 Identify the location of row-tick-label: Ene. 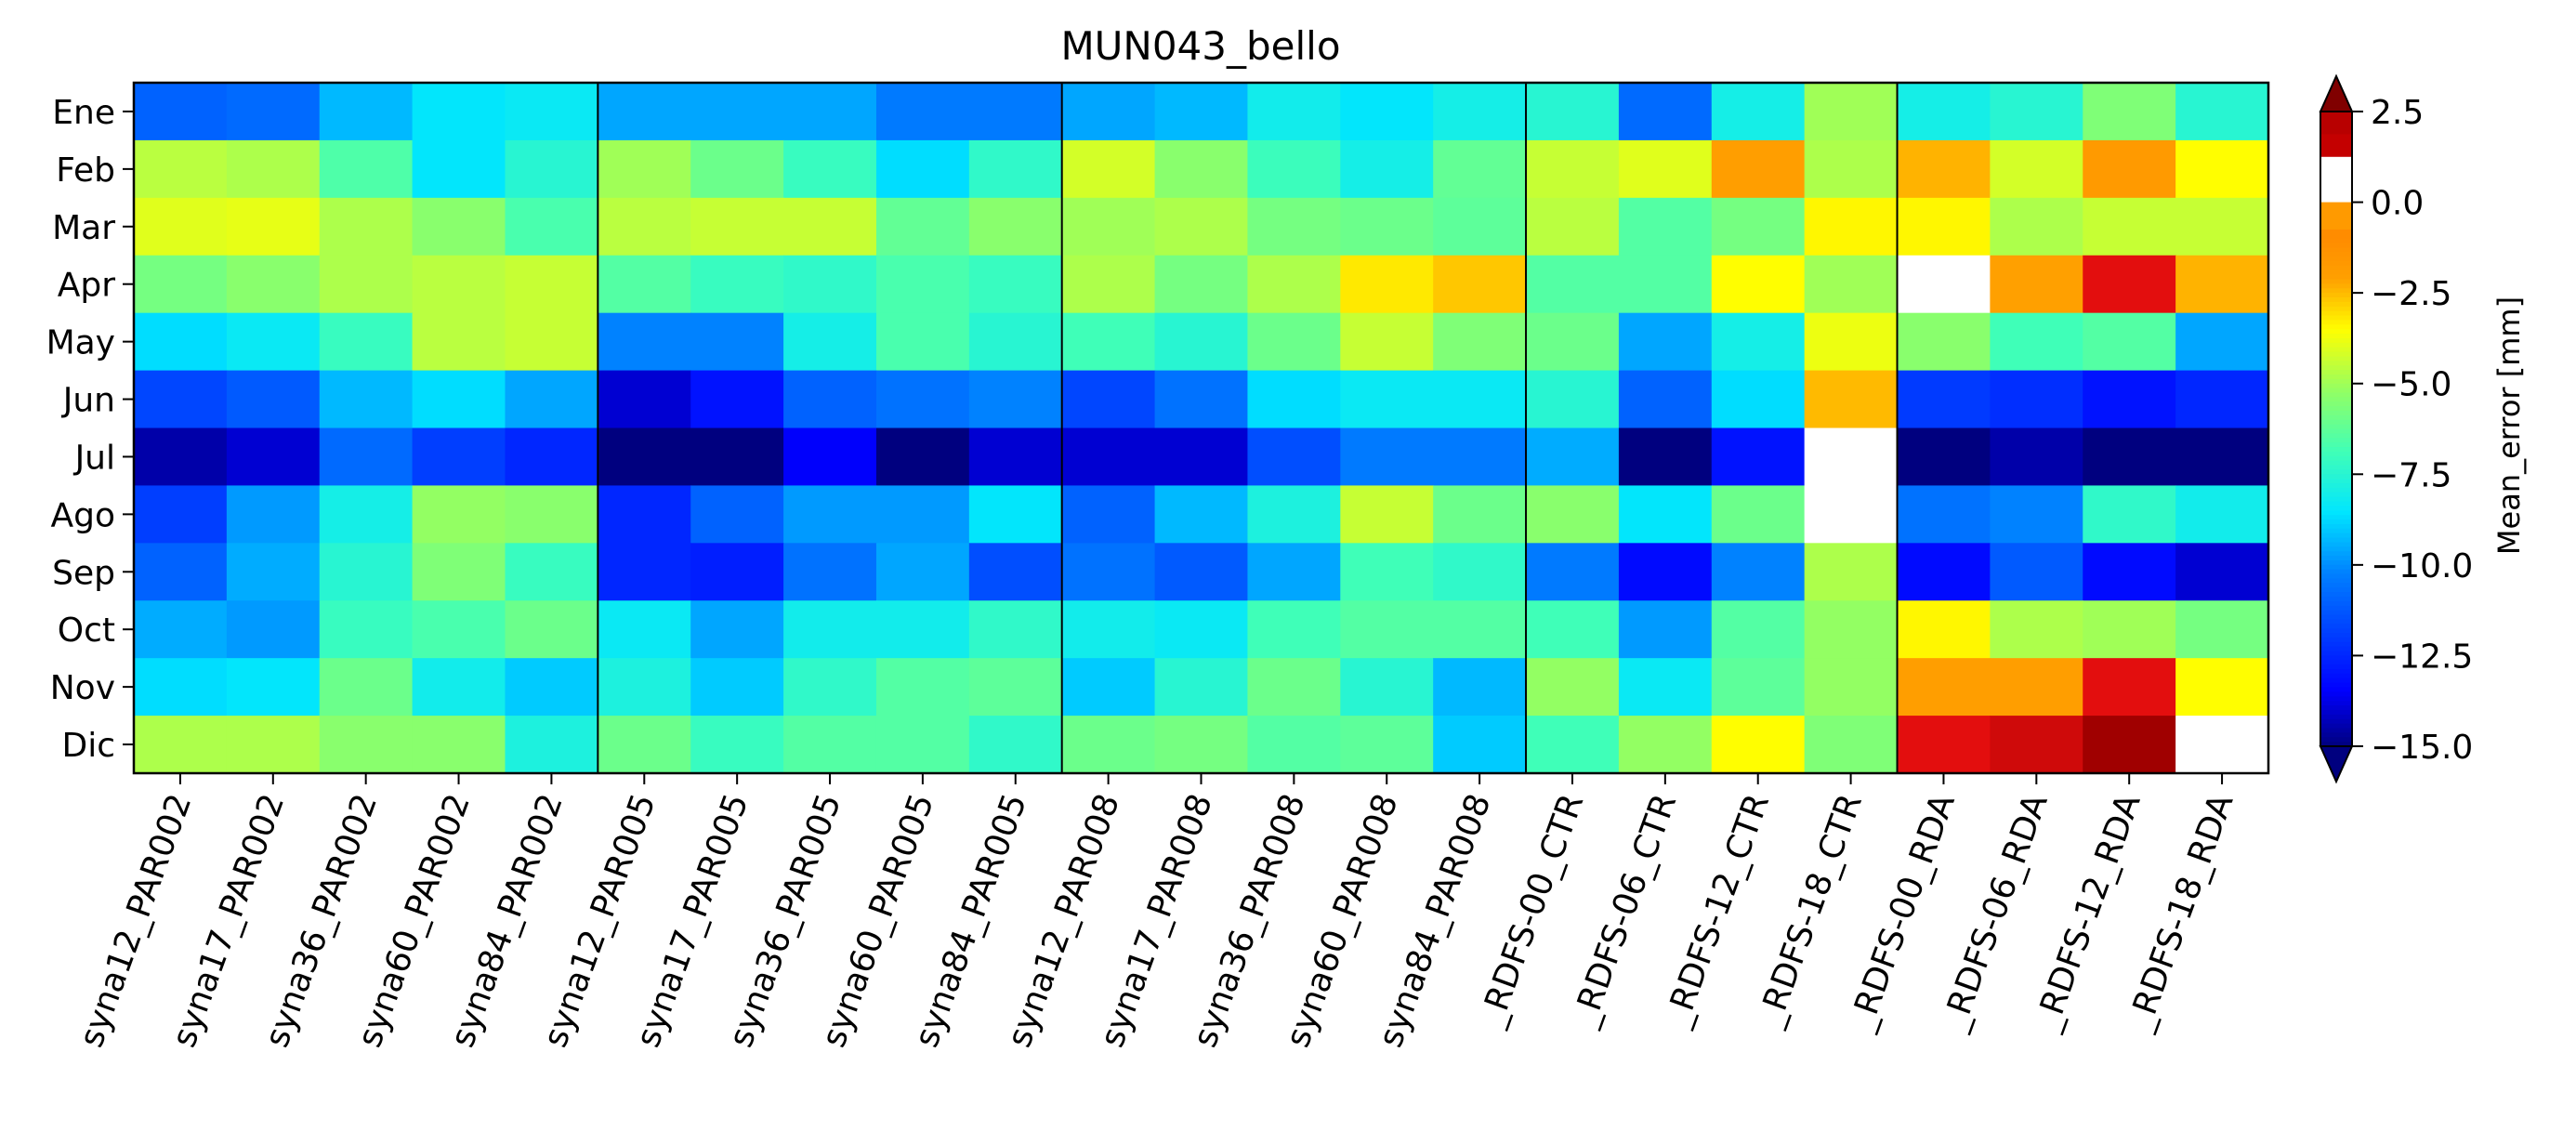
(83, 113).